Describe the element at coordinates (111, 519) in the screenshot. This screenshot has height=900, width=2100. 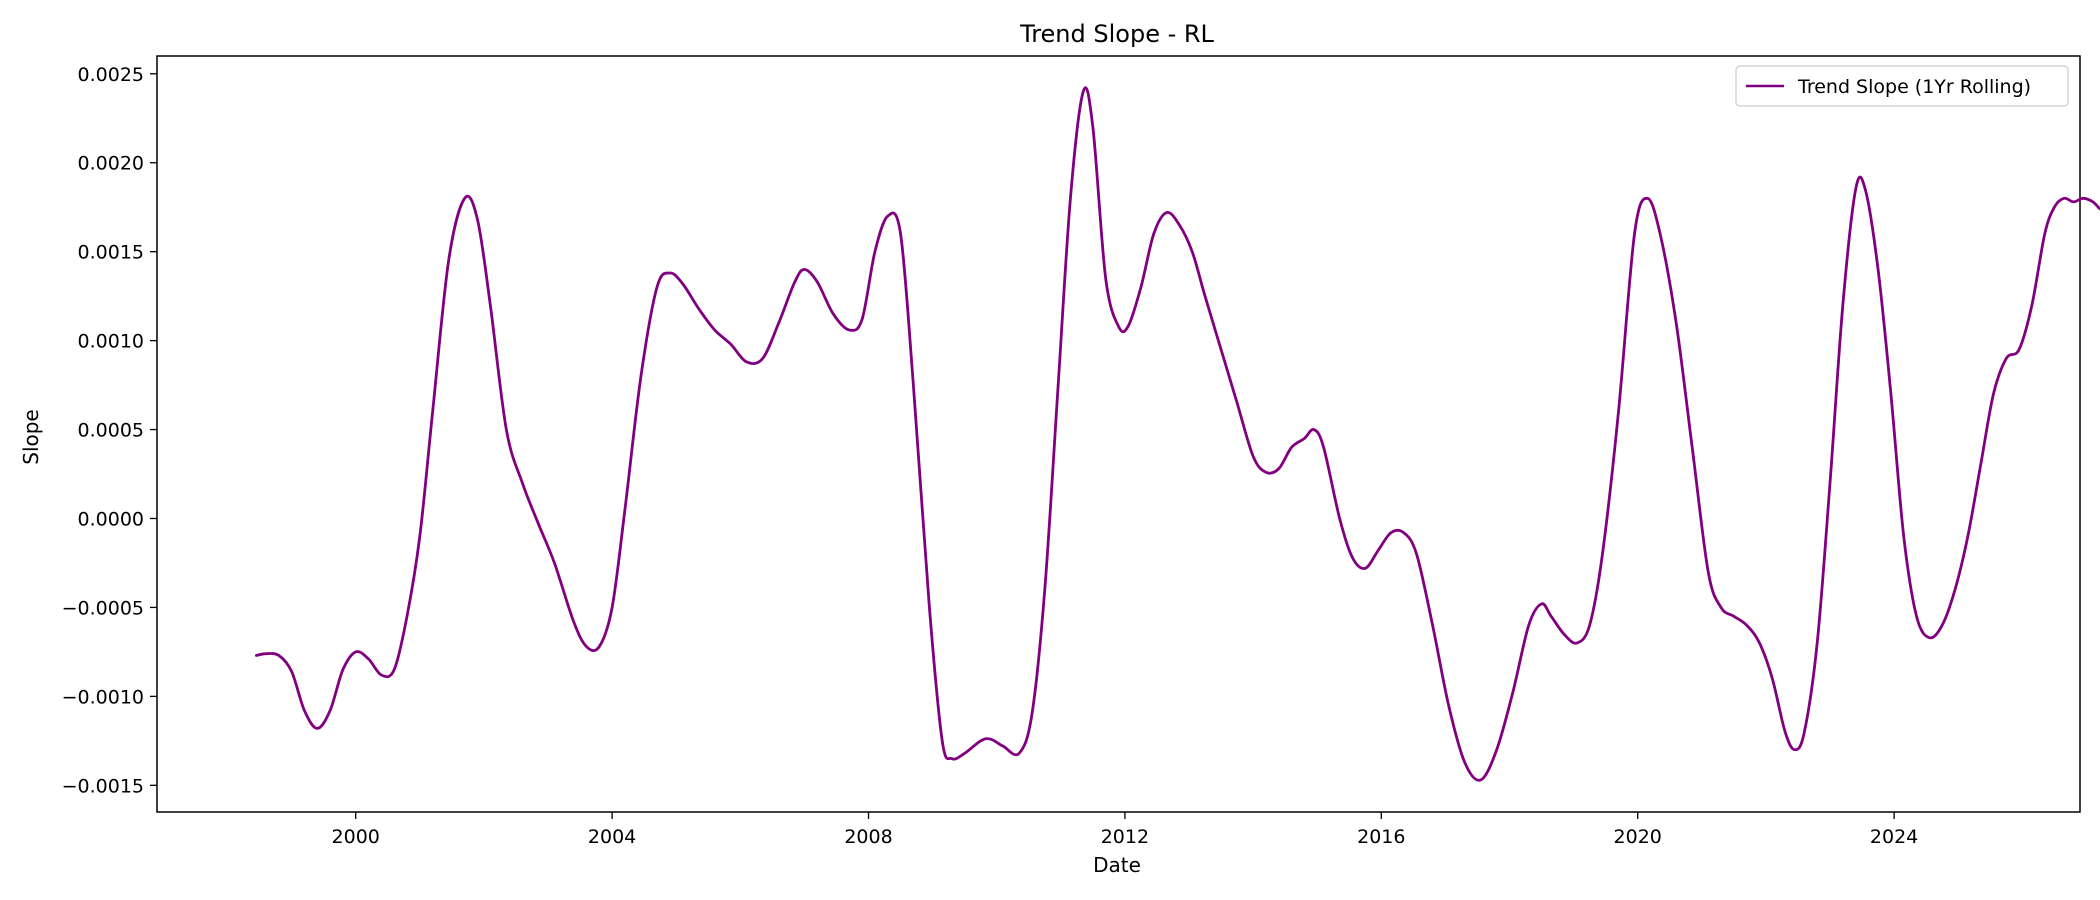
I see `y-tick-label: 0.0000` at that location.